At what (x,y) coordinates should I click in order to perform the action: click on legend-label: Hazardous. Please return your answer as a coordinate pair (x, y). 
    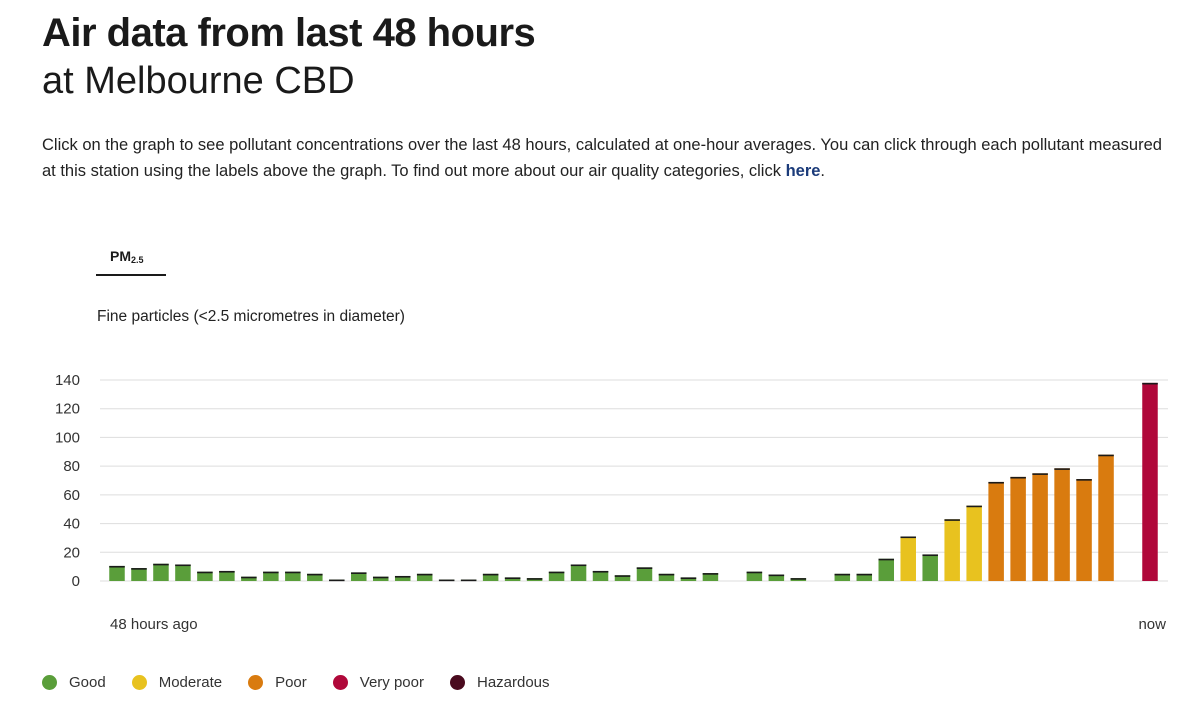
    Looking at the image, I should click on (513, 682).